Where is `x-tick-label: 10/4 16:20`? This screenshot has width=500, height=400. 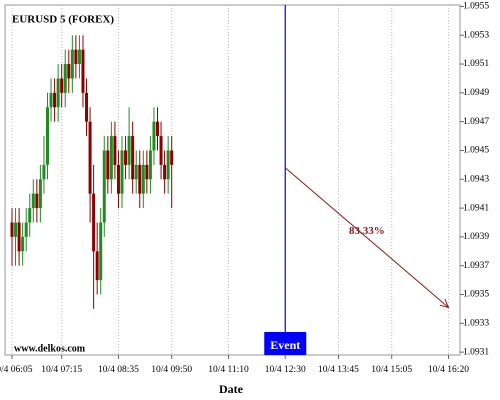
x-tick-label: 10/4 16:20 is located at coordinates (448, 370).